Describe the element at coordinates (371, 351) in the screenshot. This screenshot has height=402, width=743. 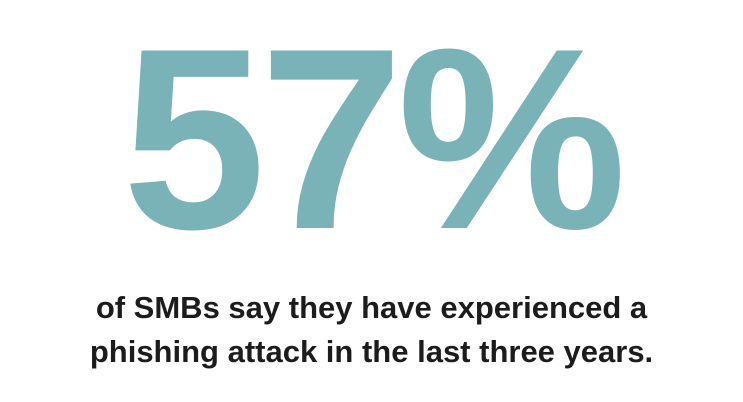
I see `caption-line-2: phishing attack in the last three years.` at that location.